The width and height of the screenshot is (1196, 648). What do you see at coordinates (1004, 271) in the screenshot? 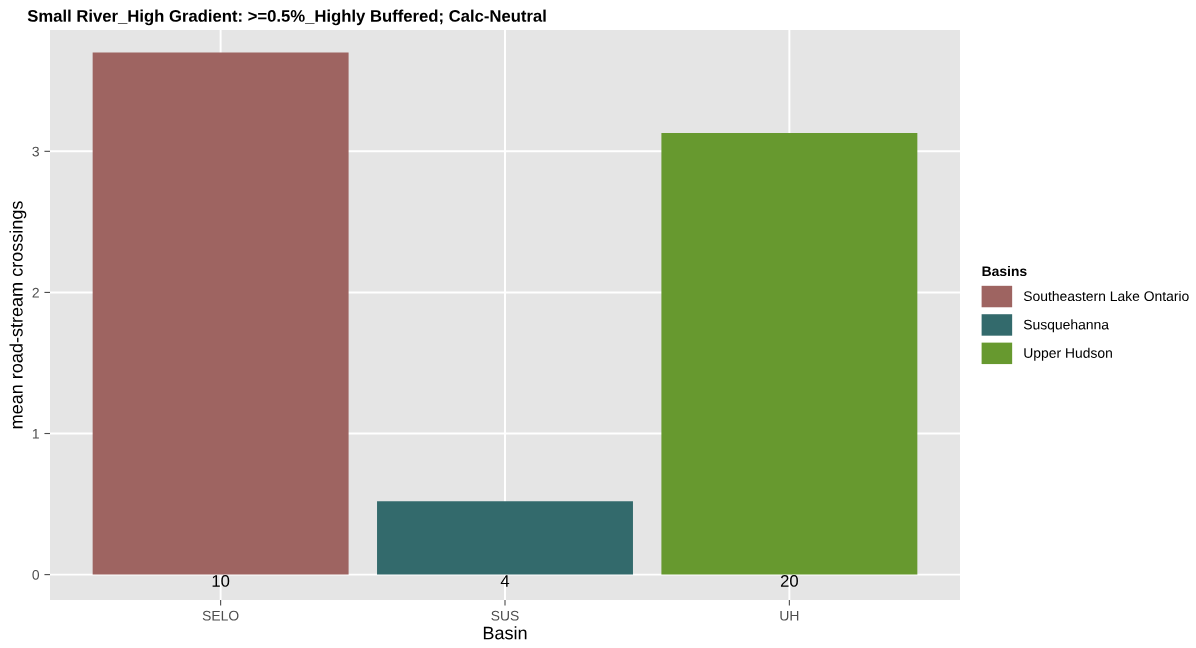
I see `legend-title: Basins` at bounding box center [1004, 271].